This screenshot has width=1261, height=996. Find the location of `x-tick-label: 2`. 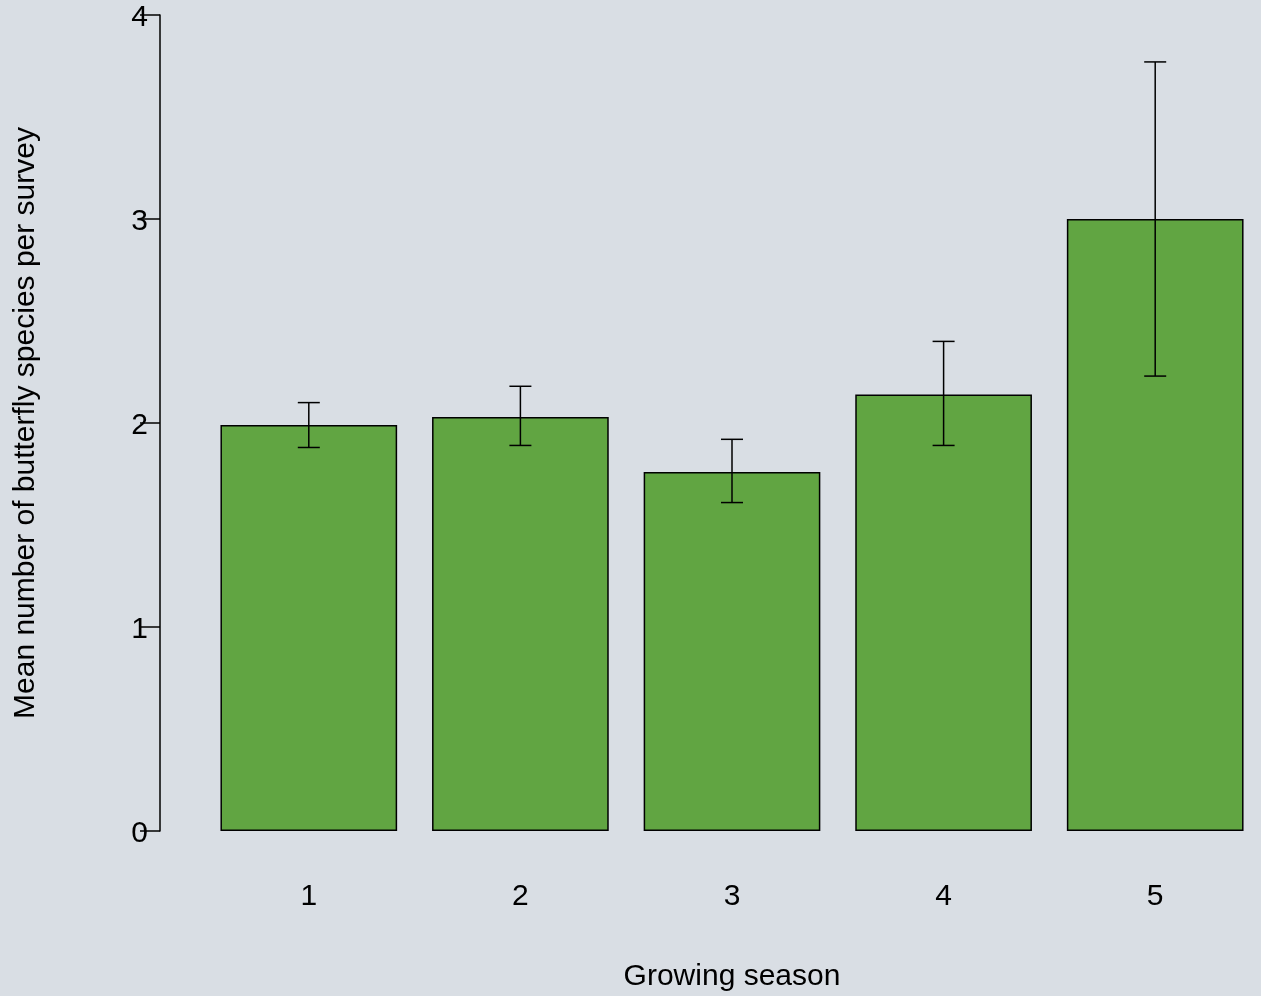

x-tick-label: 2 is located at coordinates (520, 894).